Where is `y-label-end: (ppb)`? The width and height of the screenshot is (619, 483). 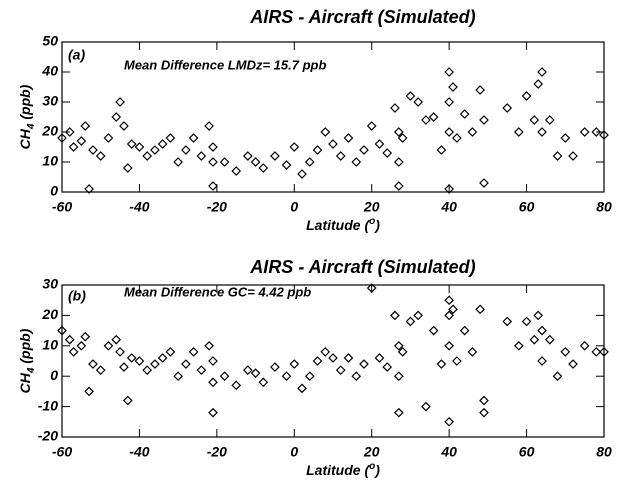
y-label-end: (ppb) is located at coordinates (25, 103).